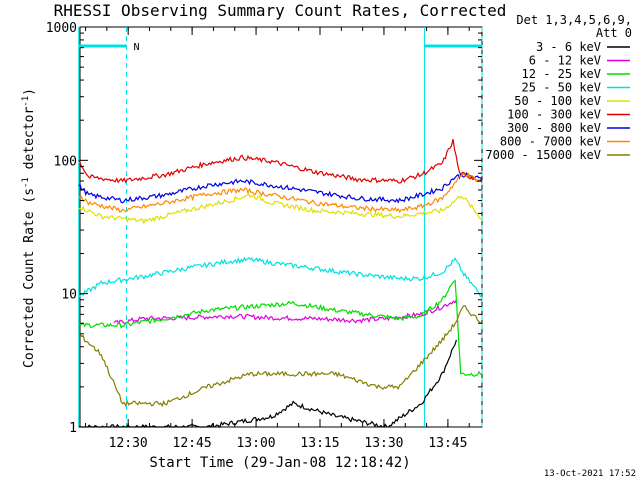 This screenshot has height=480, width=640. Describe the element at coordinates (279, 463) in the screenshot. I see `x-axis-label: Start Time (29-Jan-08 12:18:42)` at that location.